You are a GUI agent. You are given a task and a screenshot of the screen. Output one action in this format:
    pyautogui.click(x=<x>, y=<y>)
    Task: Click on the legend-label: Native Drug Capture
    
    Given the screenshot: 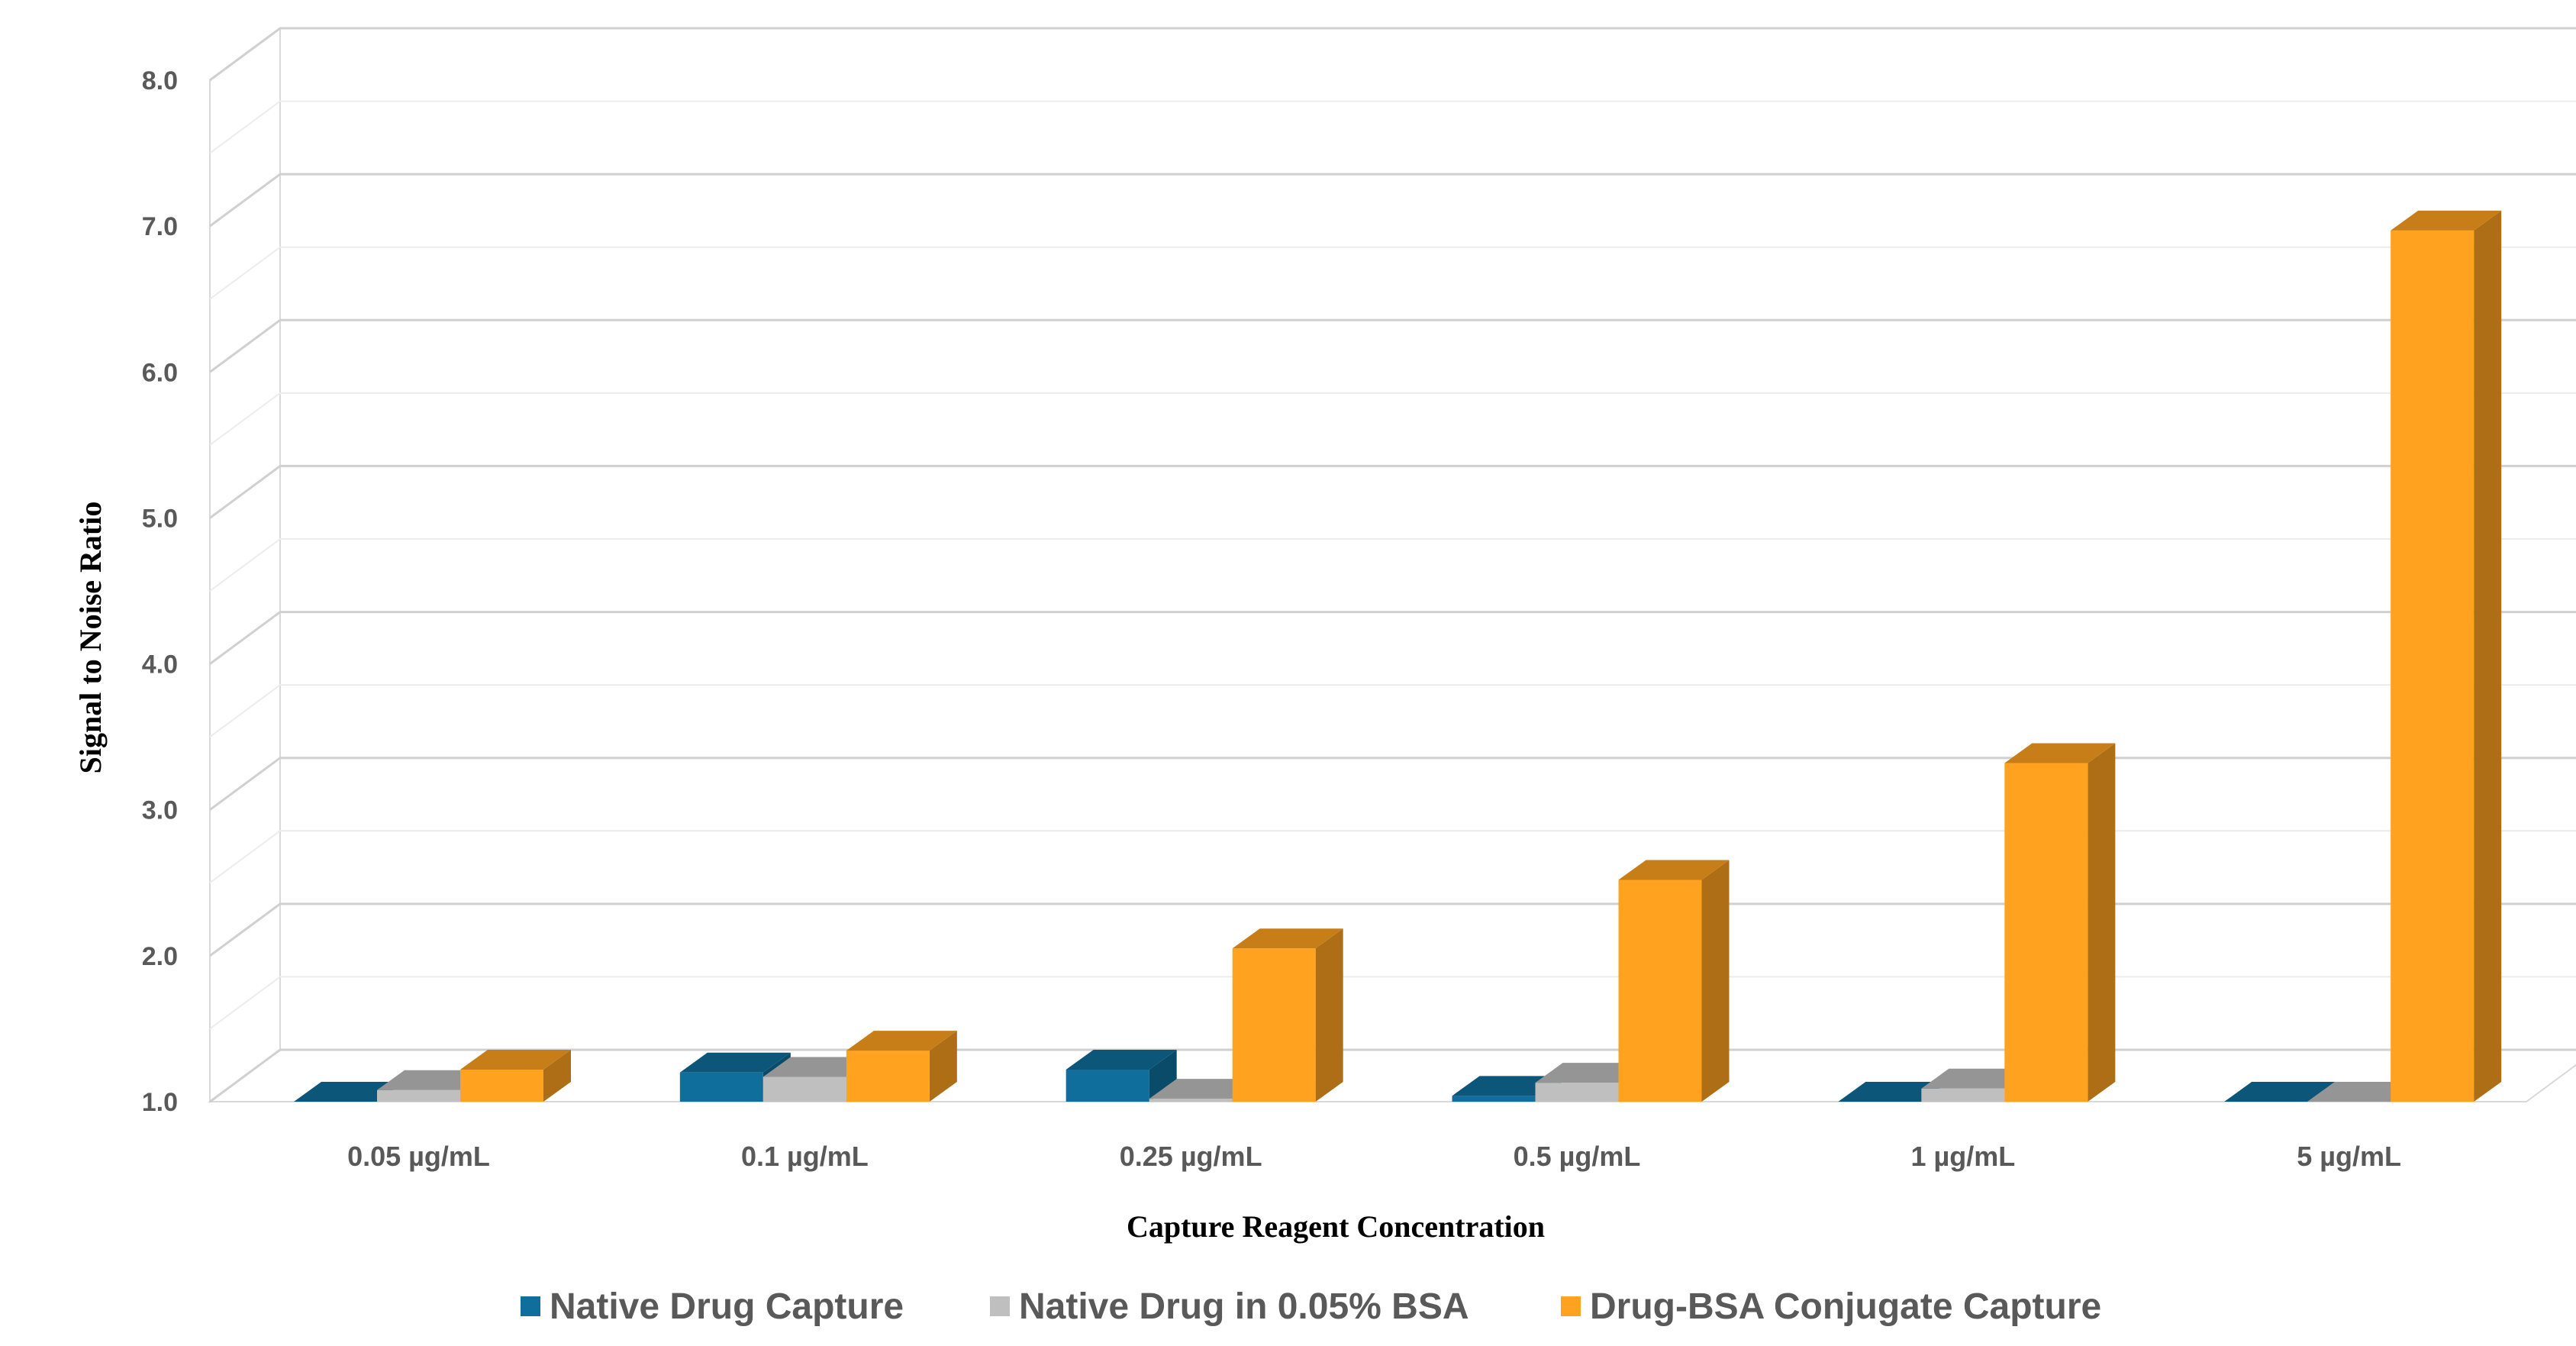 What is the action you would take?
    pyautogui.click(x=727, y=1306)
    